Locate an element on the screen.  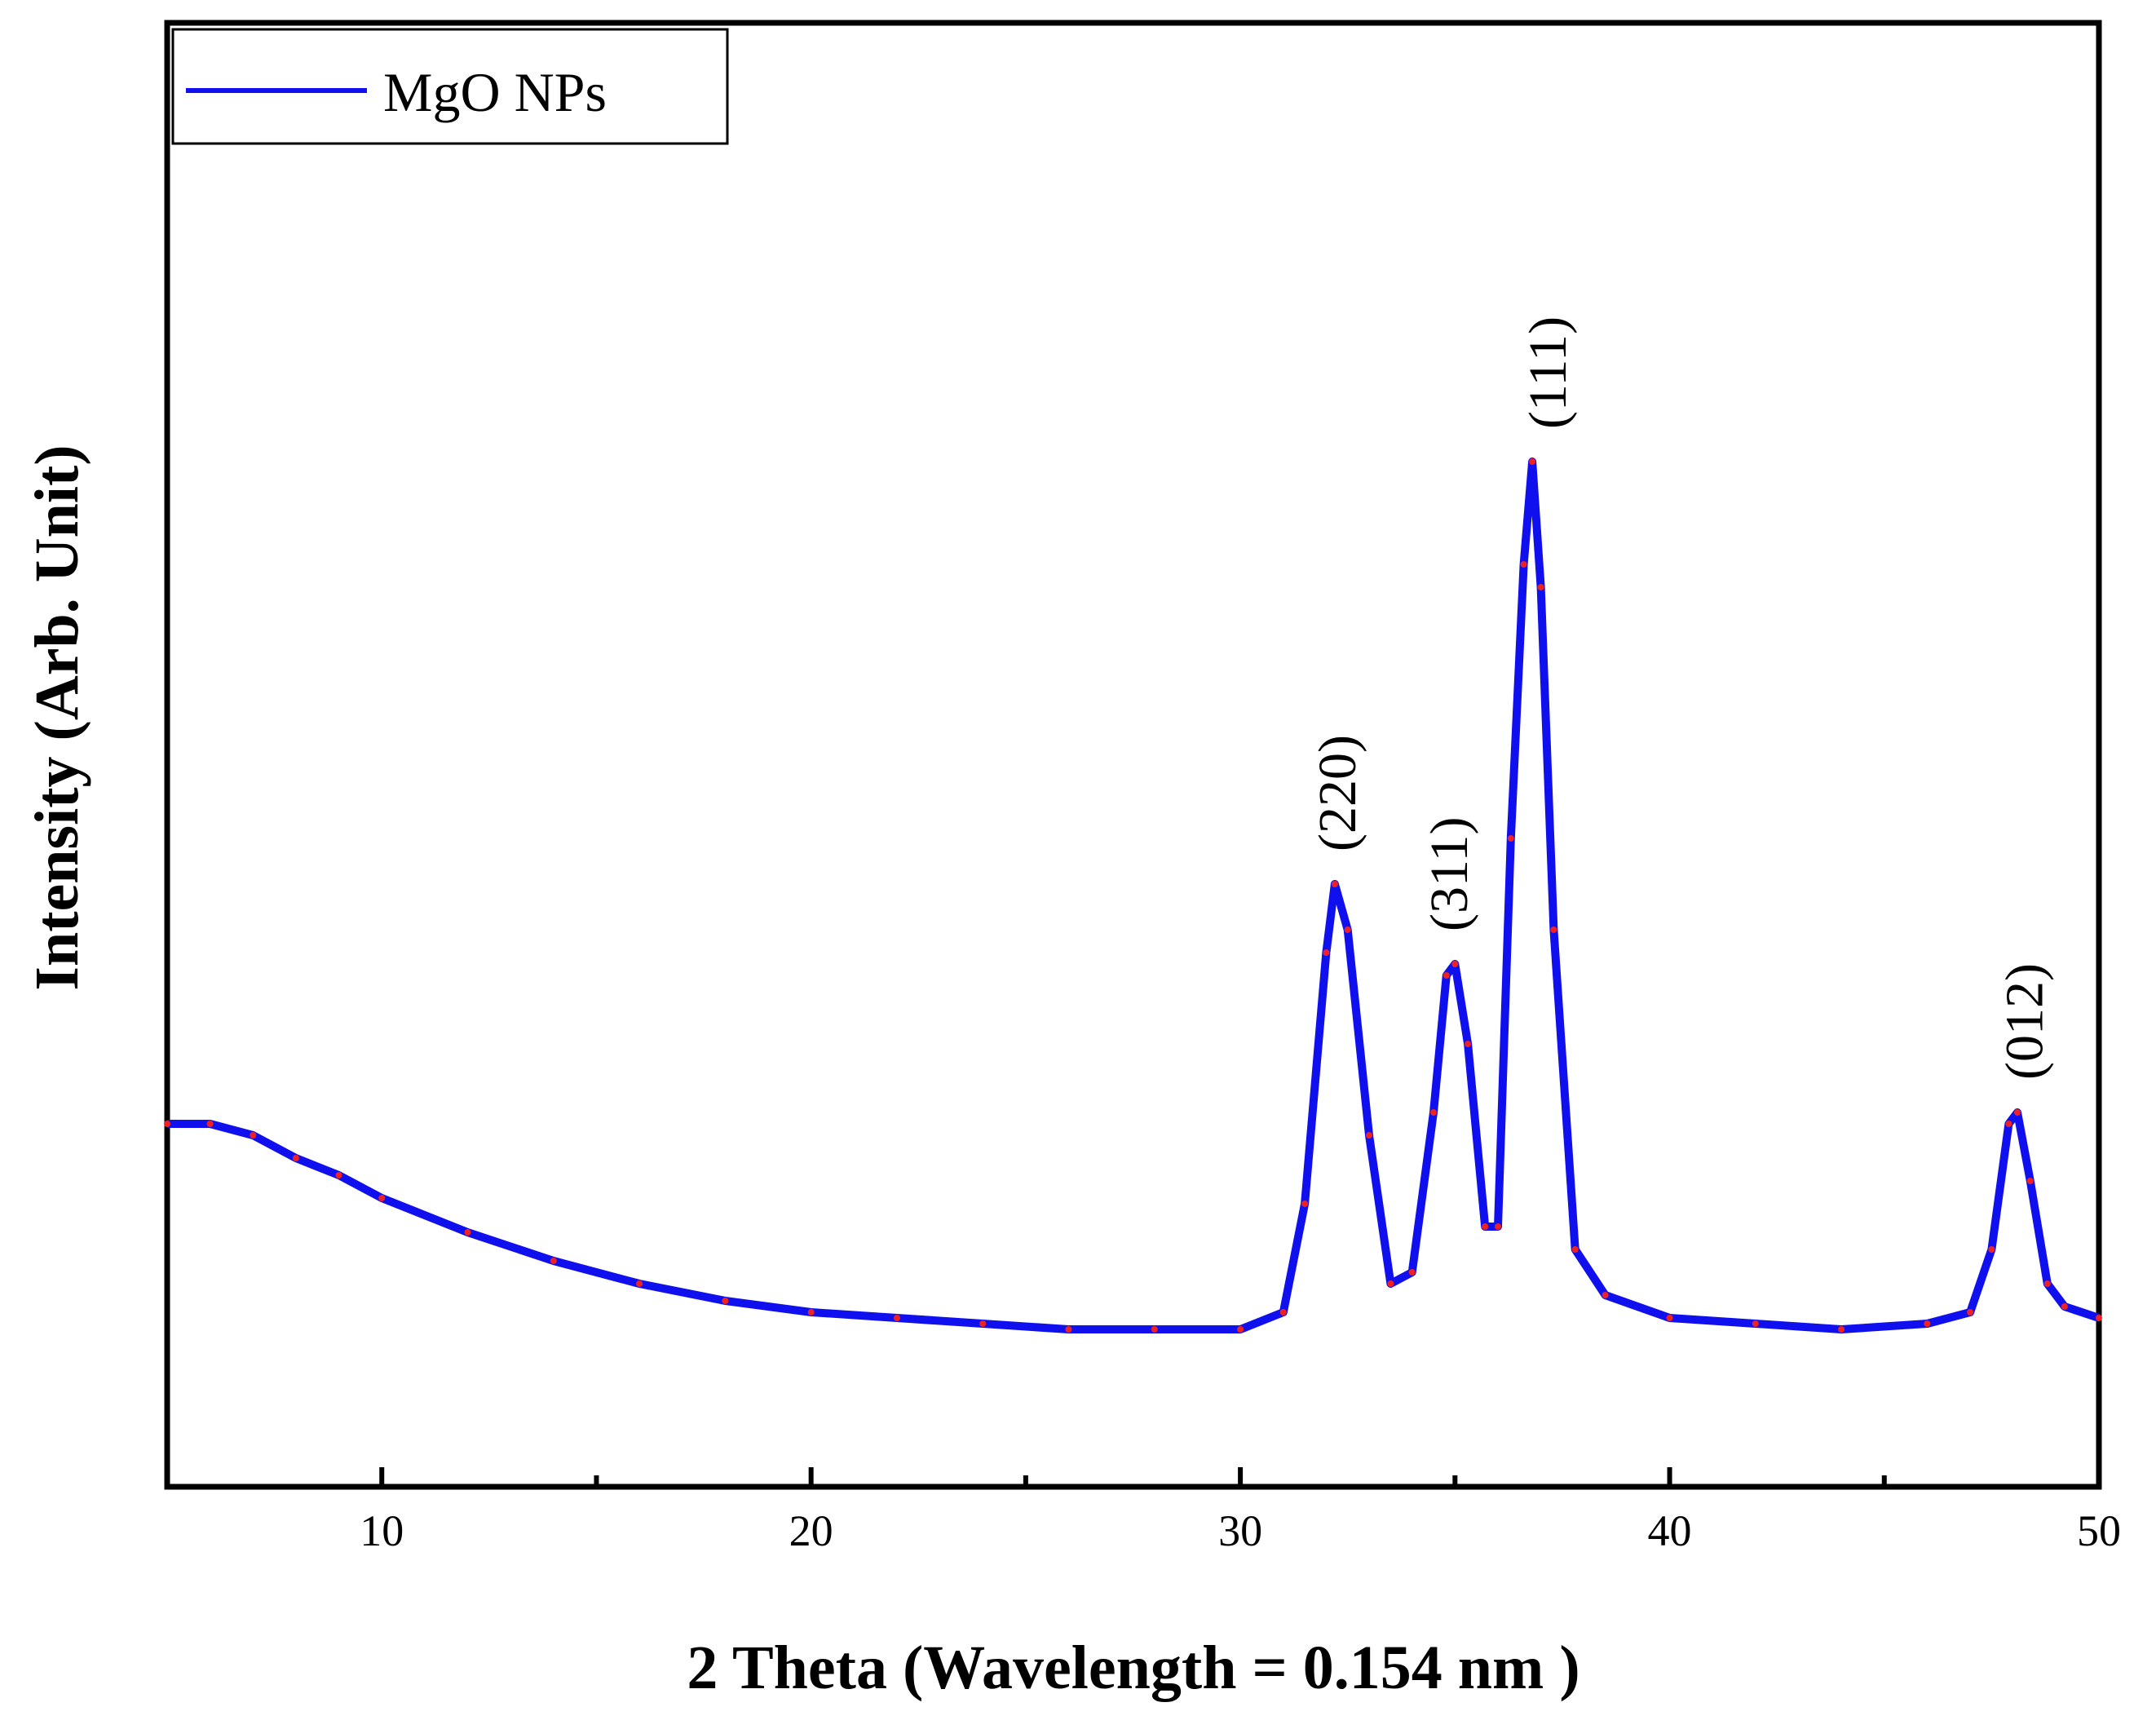
legend: MgO NPs is located at coordinates (450, 86).